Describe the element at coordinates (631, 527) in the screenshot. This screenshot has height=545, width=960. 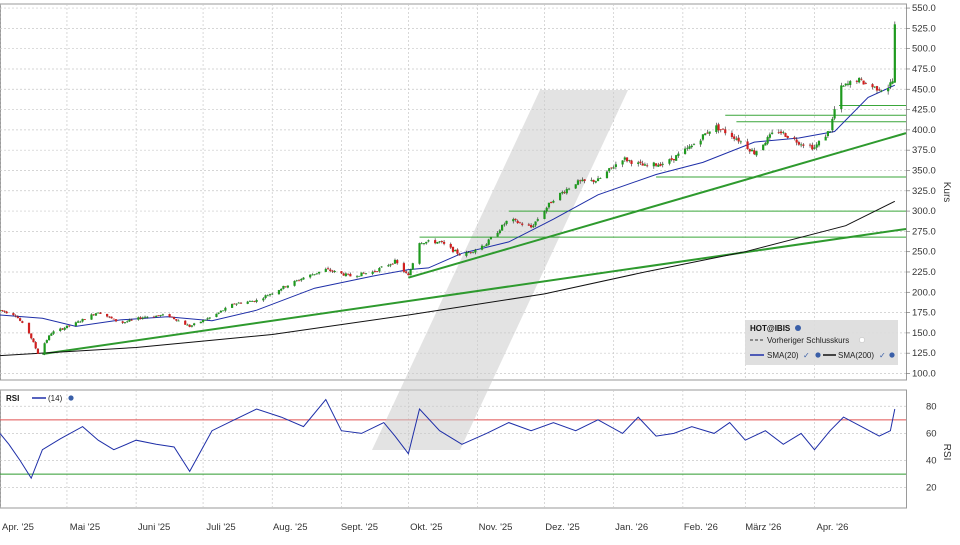
I see `time-tick-label: Jan. '26` at that location.